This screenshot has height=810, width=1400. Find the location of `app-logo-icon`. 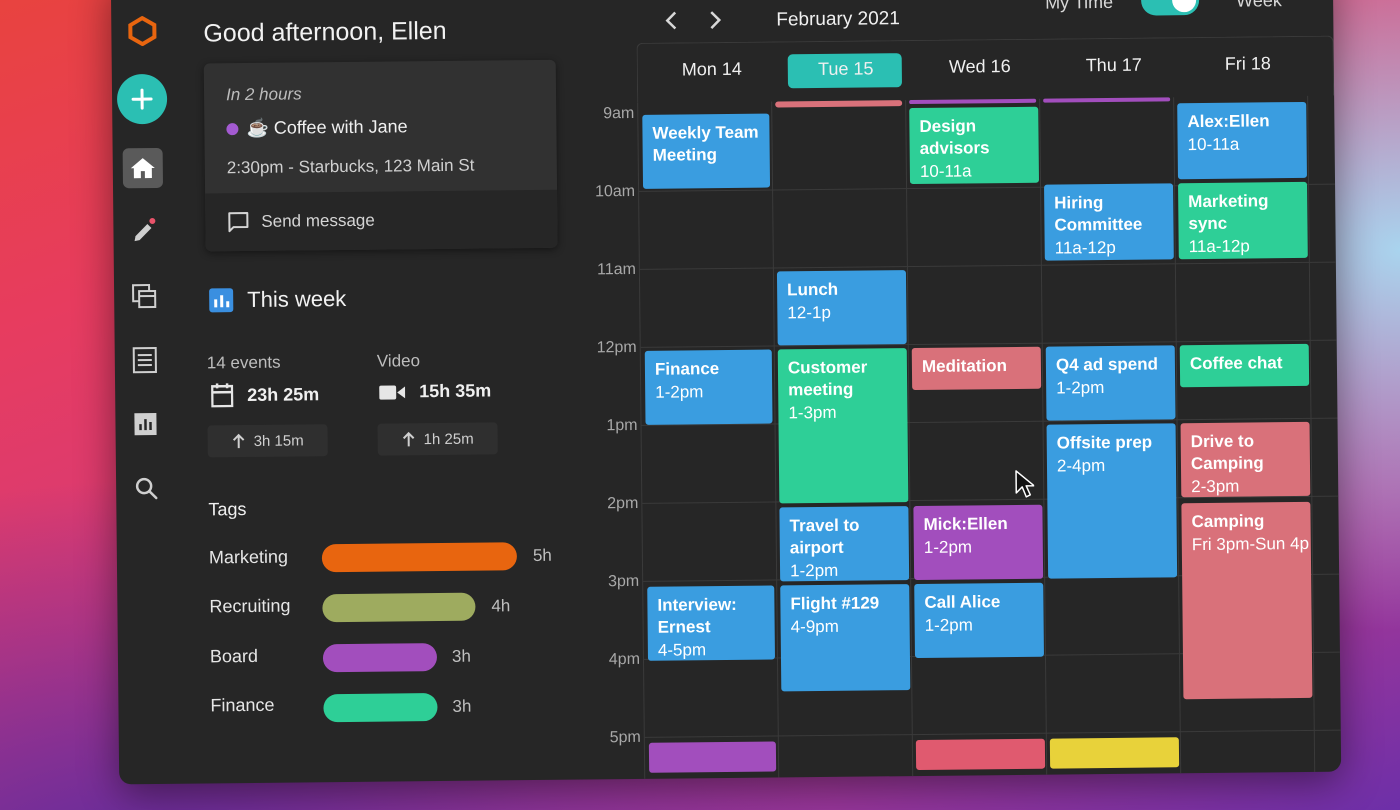

app-logo-icon is located at coordinates (142, 31).